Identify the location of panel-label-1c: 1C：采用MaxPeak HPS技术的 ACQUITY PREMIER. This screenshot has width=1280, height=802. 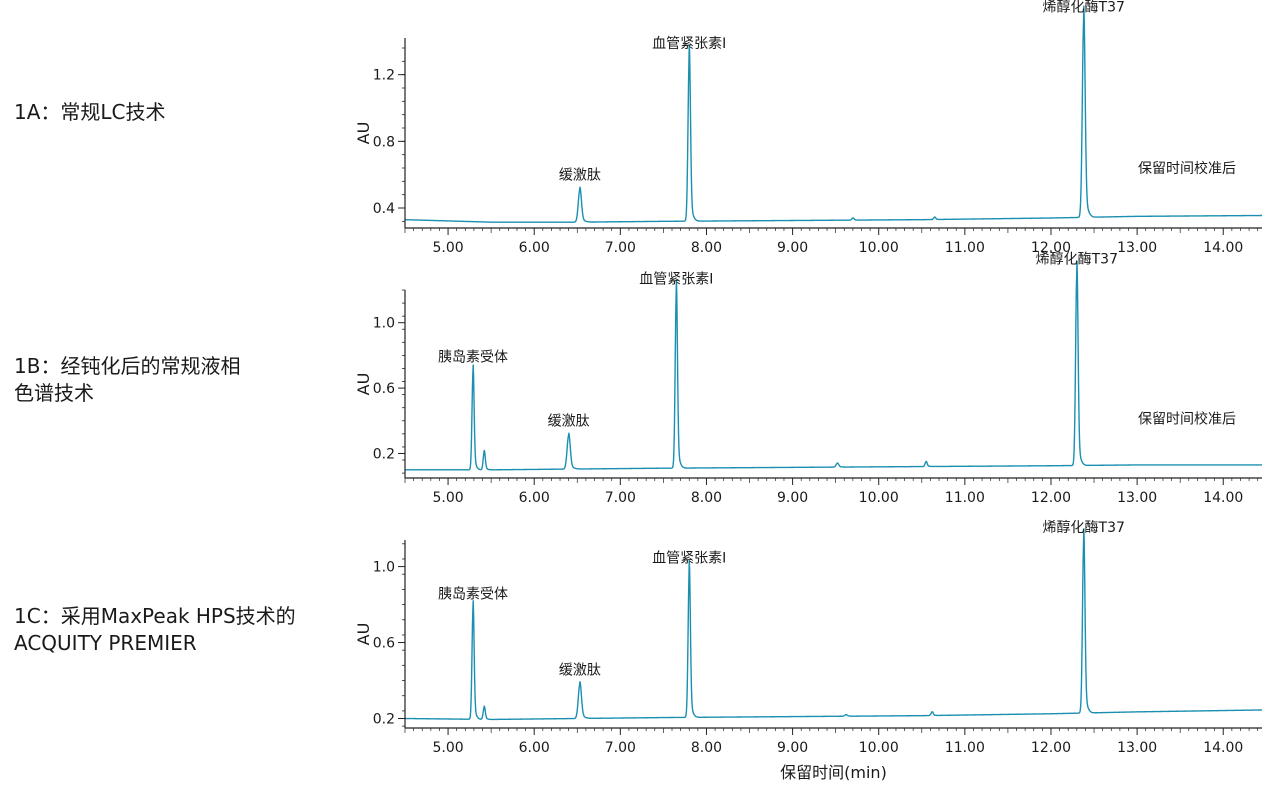
(155, 629).